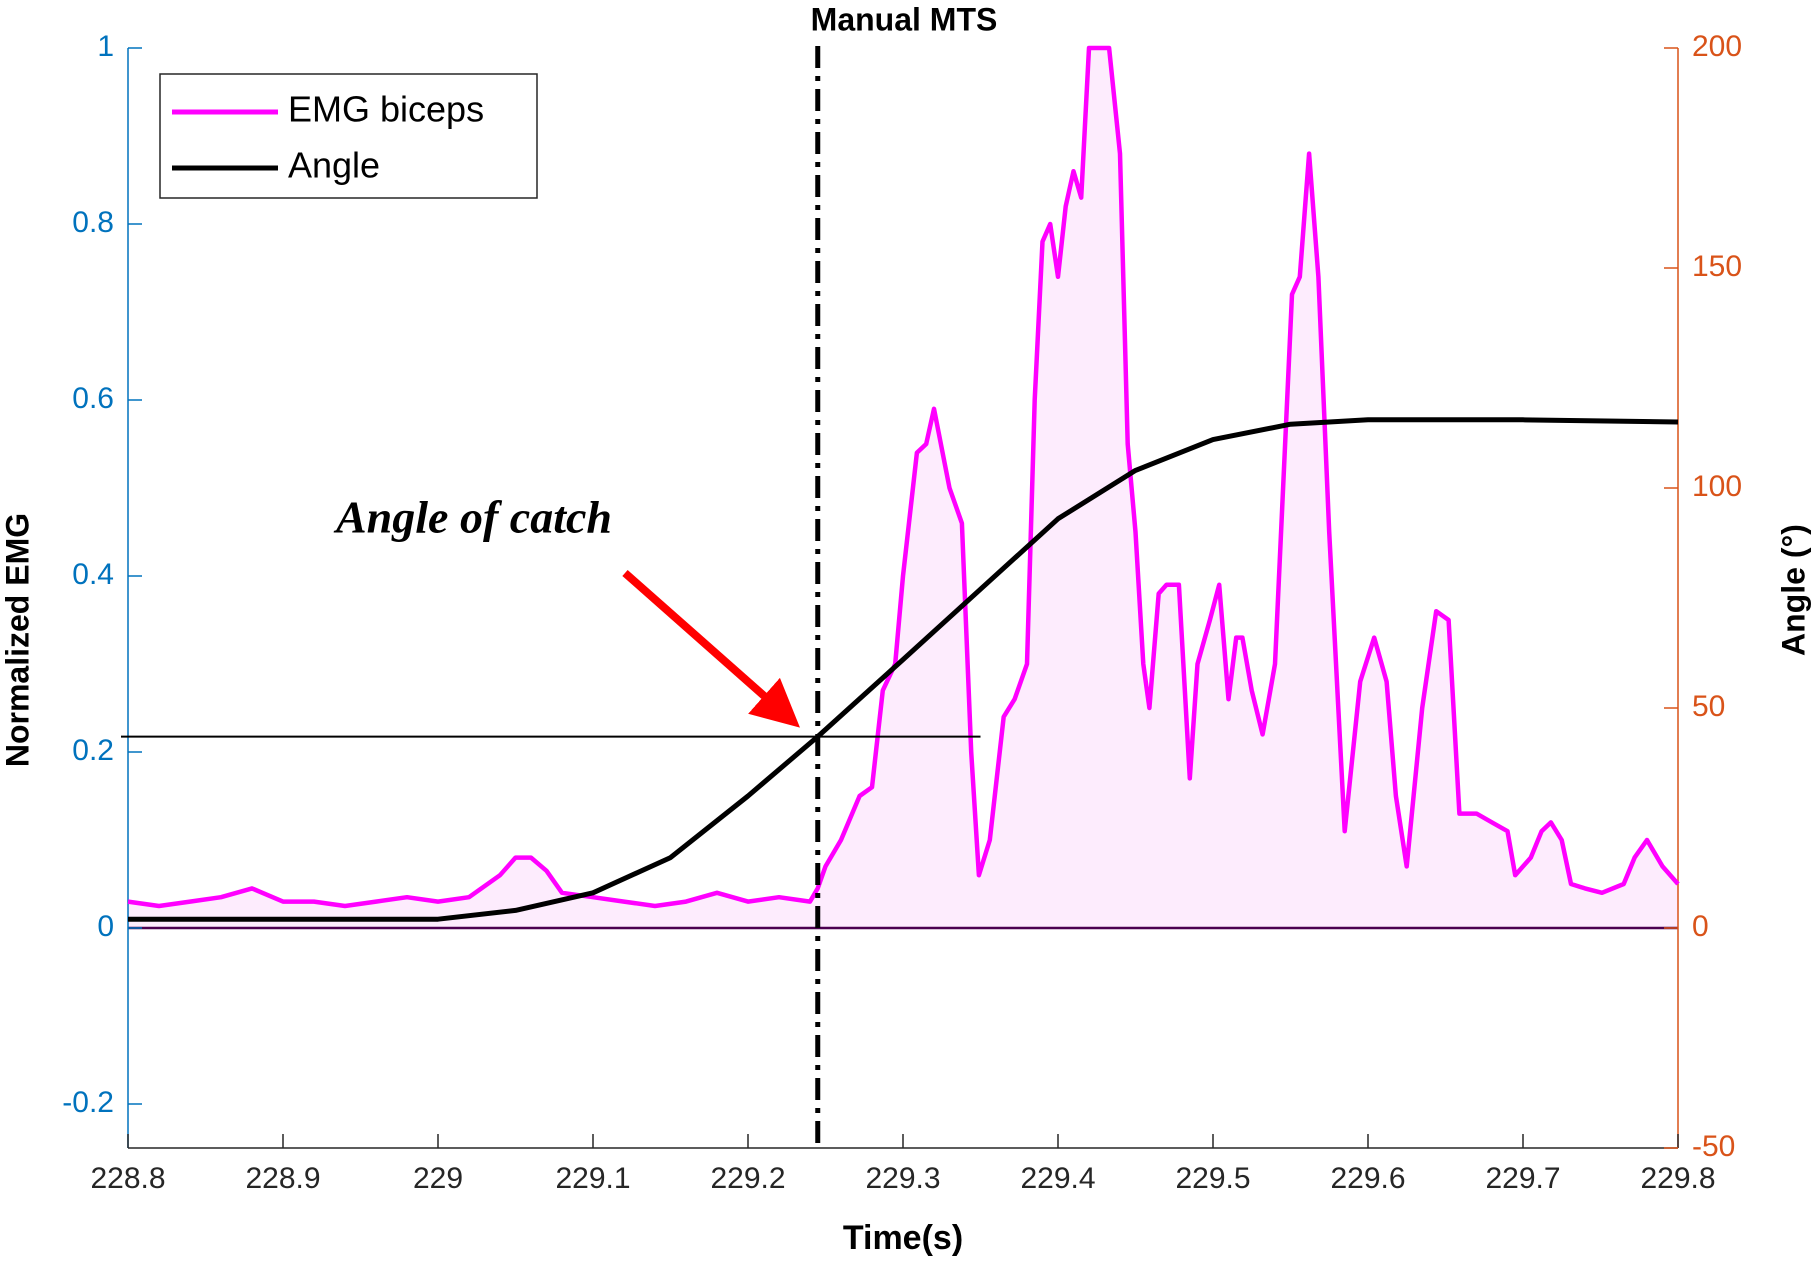 This screenshot has height=1262, width=1817. Describe the element at coordinates (592, 1178) in the screenshot. I see `x-tick-label: 229.1` at that location.